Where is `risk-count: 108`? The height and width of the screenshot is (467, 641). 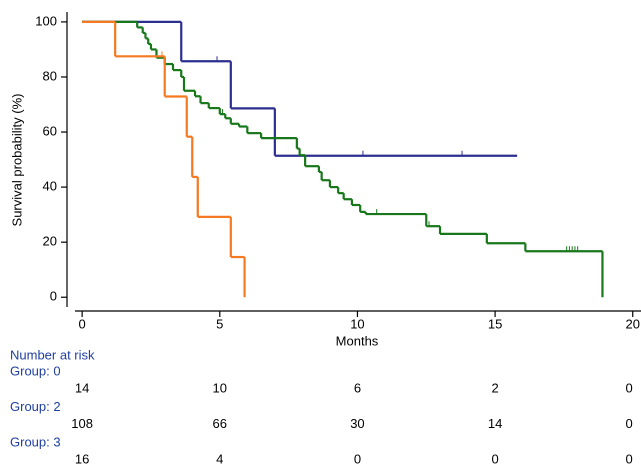
risk-count: 108 is located at coordinates (82, 423).